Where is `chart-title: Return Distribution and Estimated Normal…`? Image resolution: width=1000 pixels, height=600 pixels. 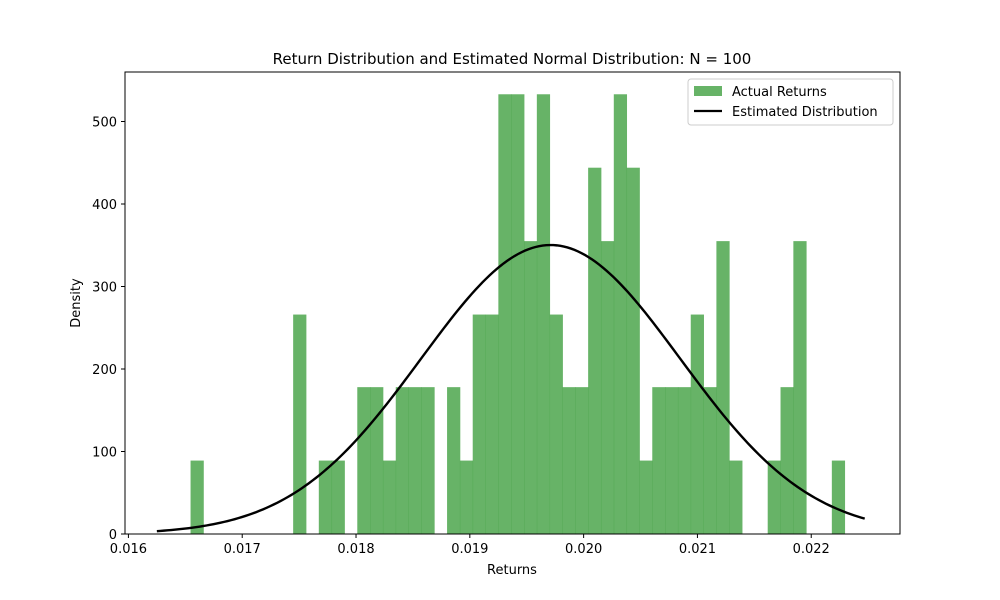 chart-title: Return Distribution and Estimated Normal… is located at coordinates (512, 59).